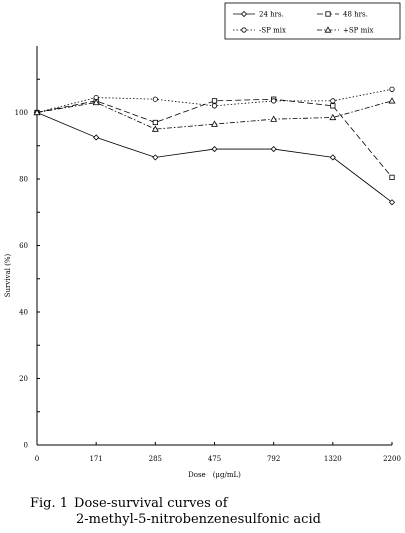 The width and height of the screenshot is (405, 533). I want to click on series-line, so click(214, 138).